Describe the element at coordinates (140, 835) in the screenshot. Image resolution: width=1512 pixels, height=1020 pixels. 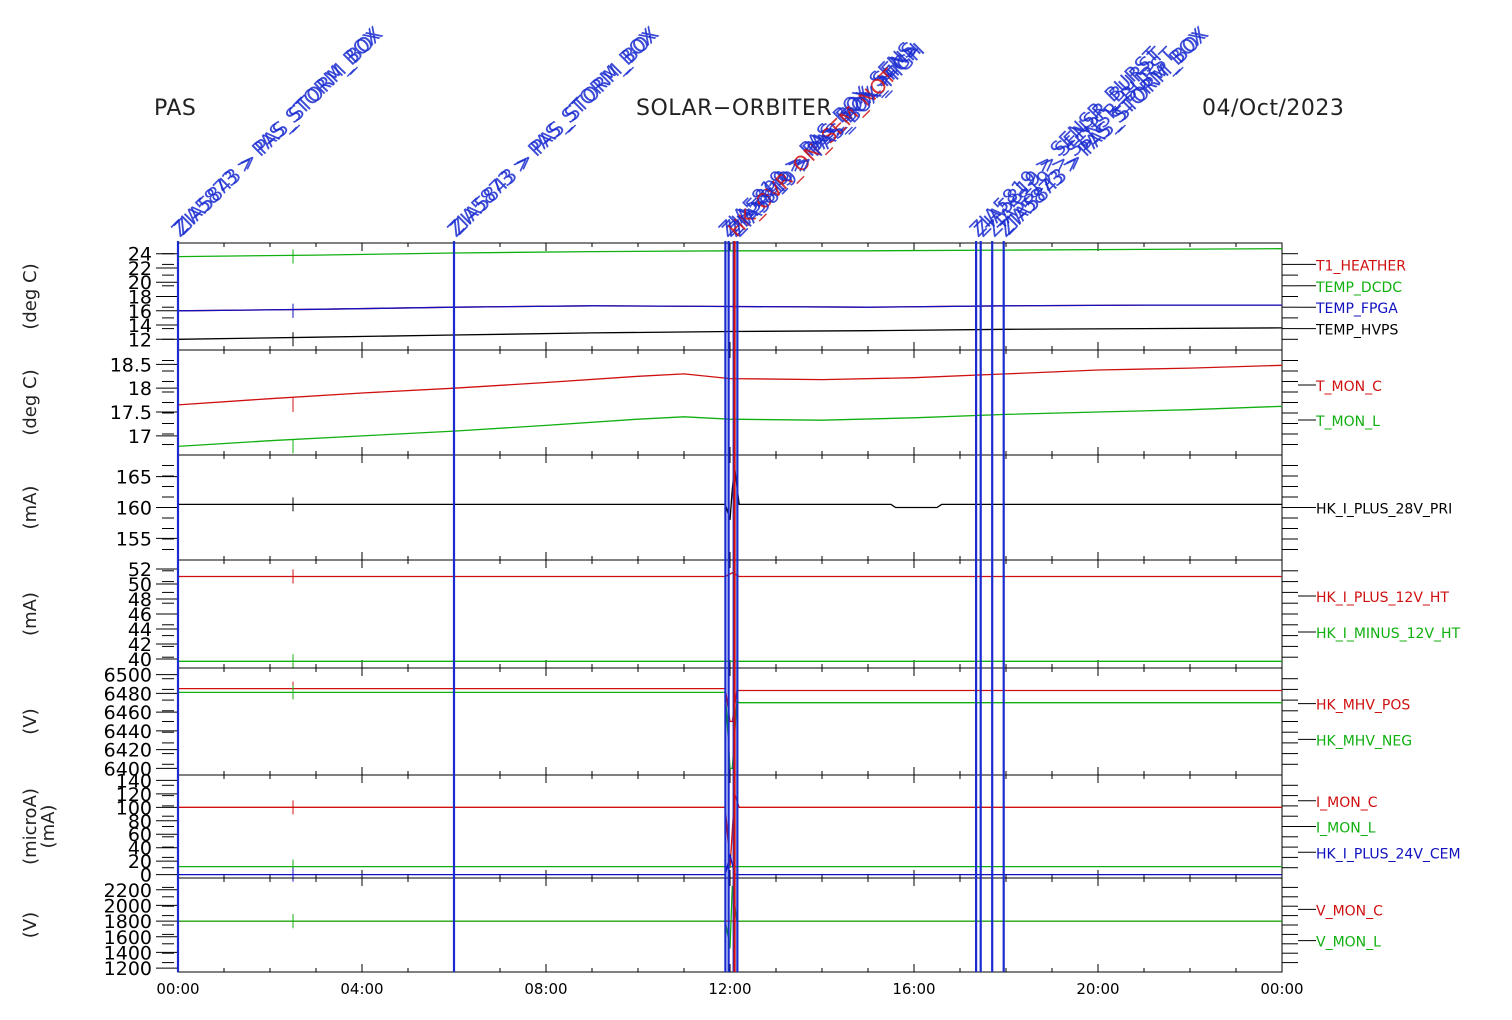
I see `y-tick-label: 60` at that location.